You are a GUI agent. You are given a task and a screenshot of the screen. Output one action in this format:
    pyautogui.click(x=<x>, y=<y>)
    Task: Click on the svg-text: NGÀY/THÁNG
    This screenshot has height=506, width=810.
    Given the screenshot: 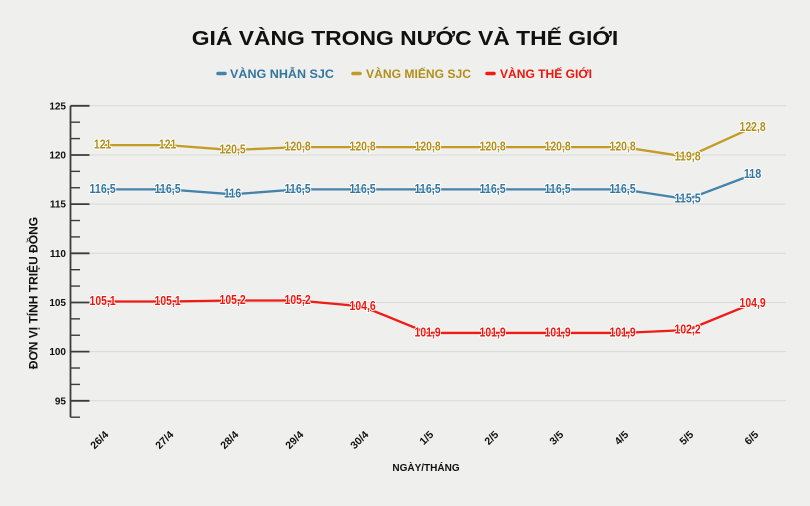 What is the action you would take?
    pyautogui.click(x=425, y=467)
    